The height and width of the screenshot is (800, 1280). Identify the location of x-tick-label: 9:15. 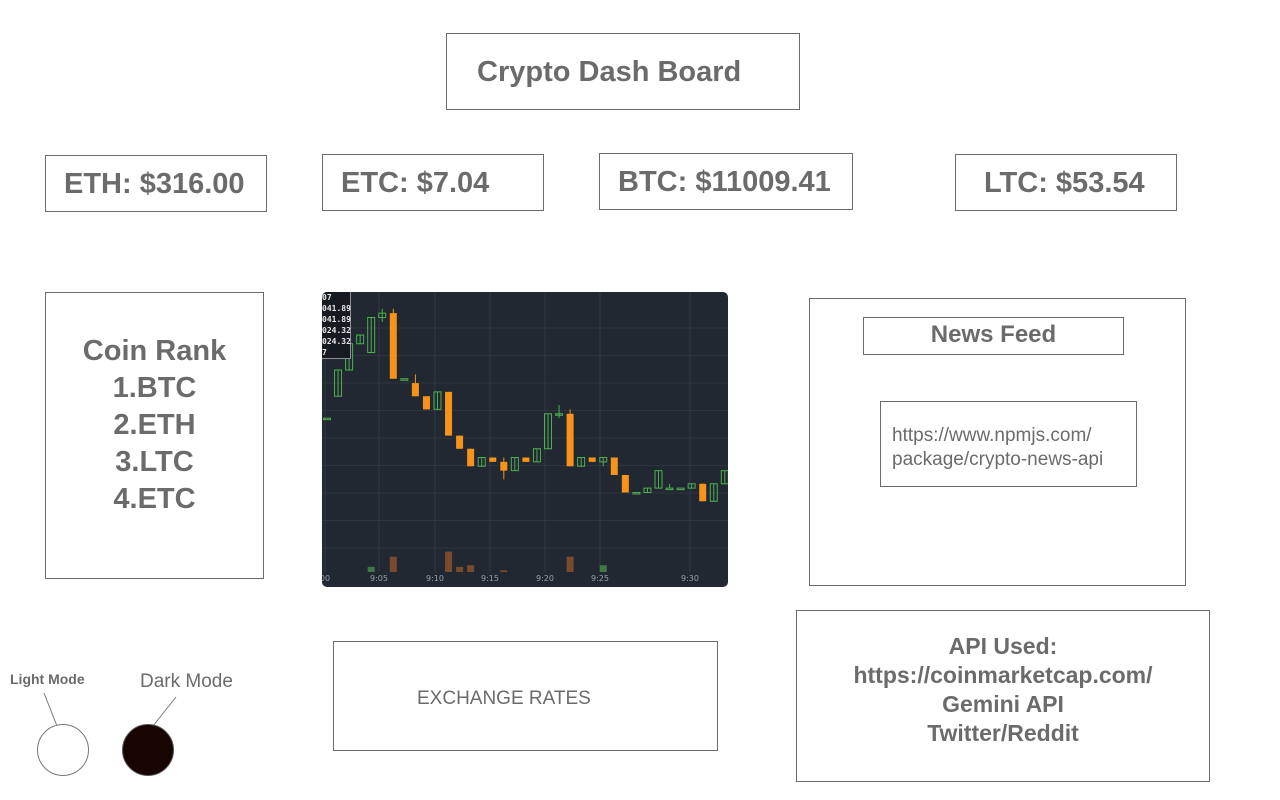
(490, 578).